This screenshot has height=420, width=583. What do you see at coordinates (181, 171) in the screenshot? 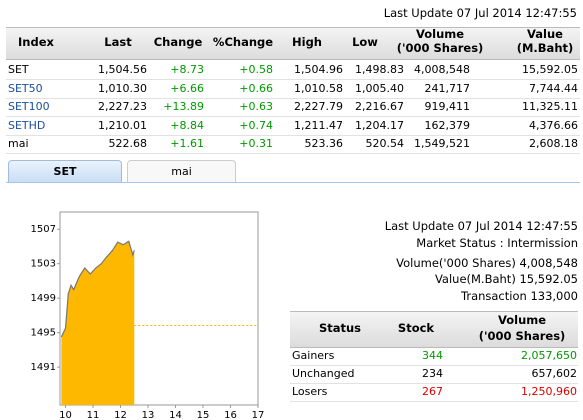
I see `tab: mai` at bounding box center [181, 171].